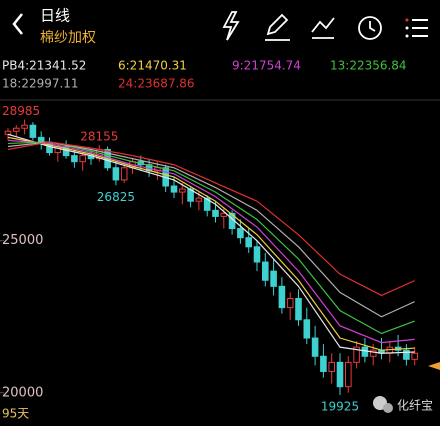 This screenshot has width=440, height=426. What do you see at coordinates (21, 111) in the screenshot?
I see `extreme-label: 28985` at bounding box center [21, 111].